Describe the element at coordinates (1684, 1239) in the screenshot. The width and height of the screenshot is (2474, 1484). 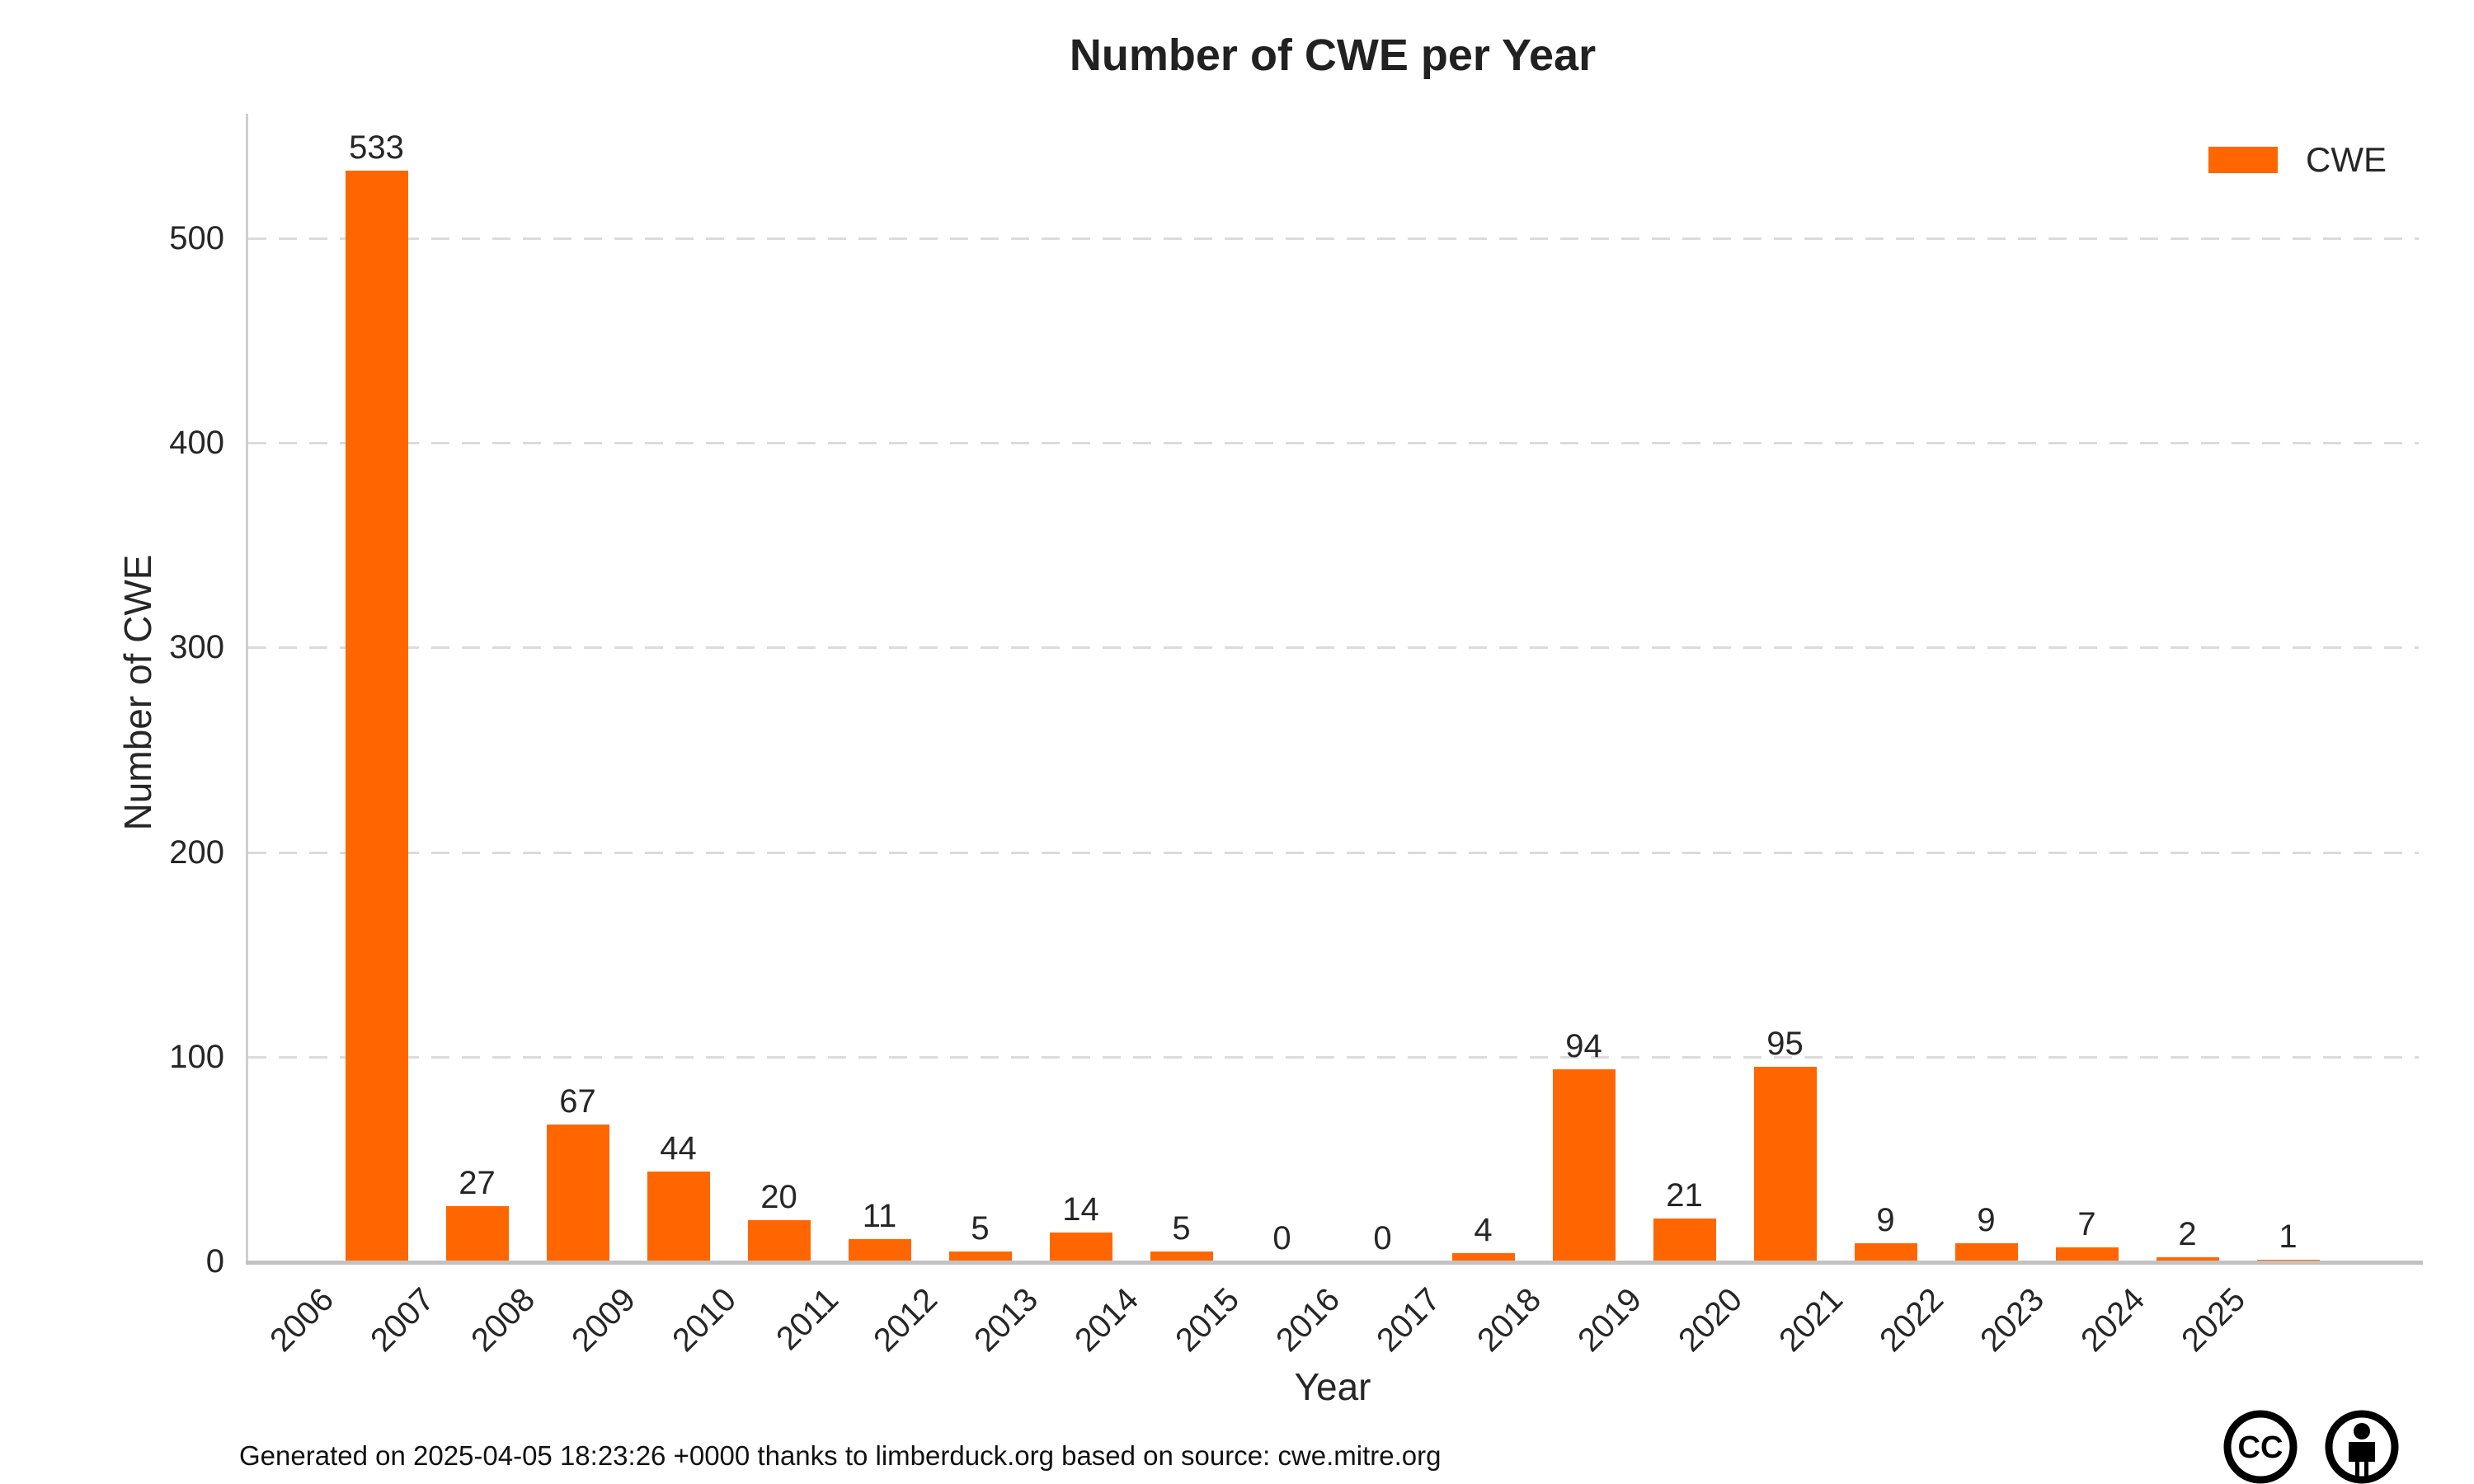
I see `bar-2019` at that location.